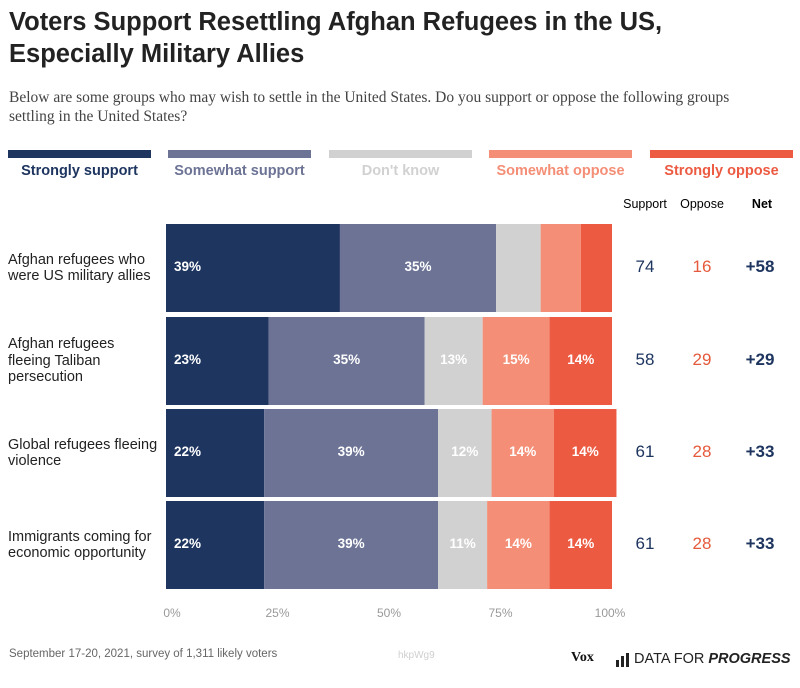 Image resolution: width=800 pixels, height=688 pixels. Describe the element at coordinates (83, 453) in the screenshot. I see `row-label: Global refugees fleeing violence` at that location.